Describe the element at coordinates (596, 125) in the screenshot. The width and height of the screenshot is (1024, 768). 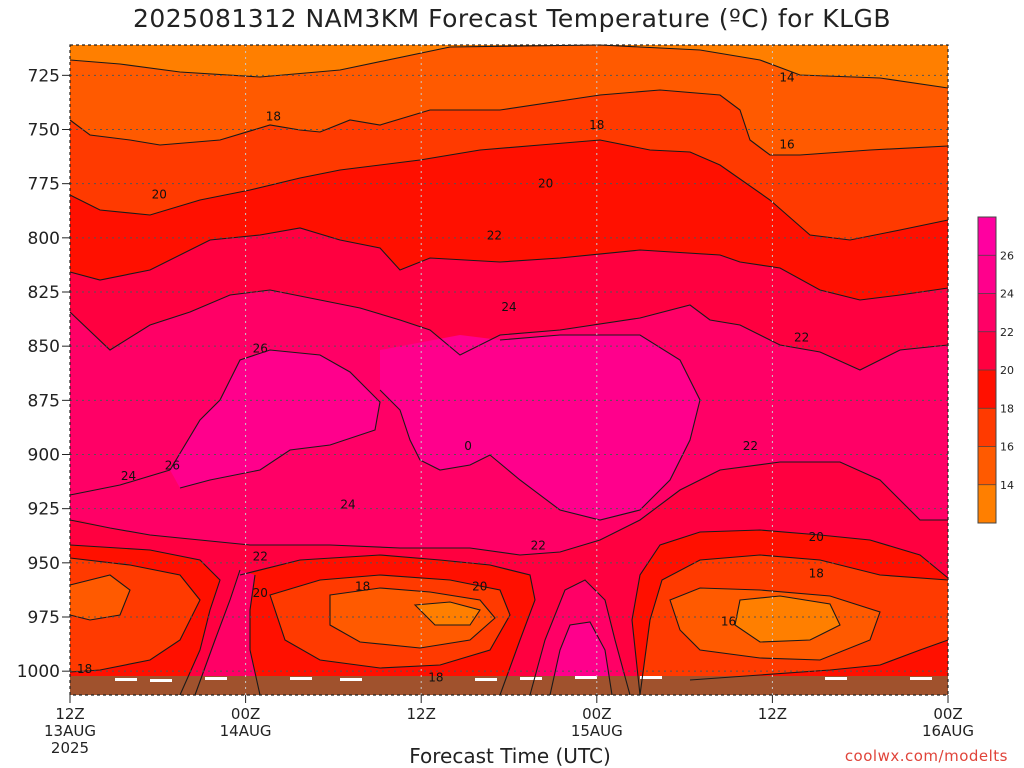
I see `contour-label-2: 18` at that location.